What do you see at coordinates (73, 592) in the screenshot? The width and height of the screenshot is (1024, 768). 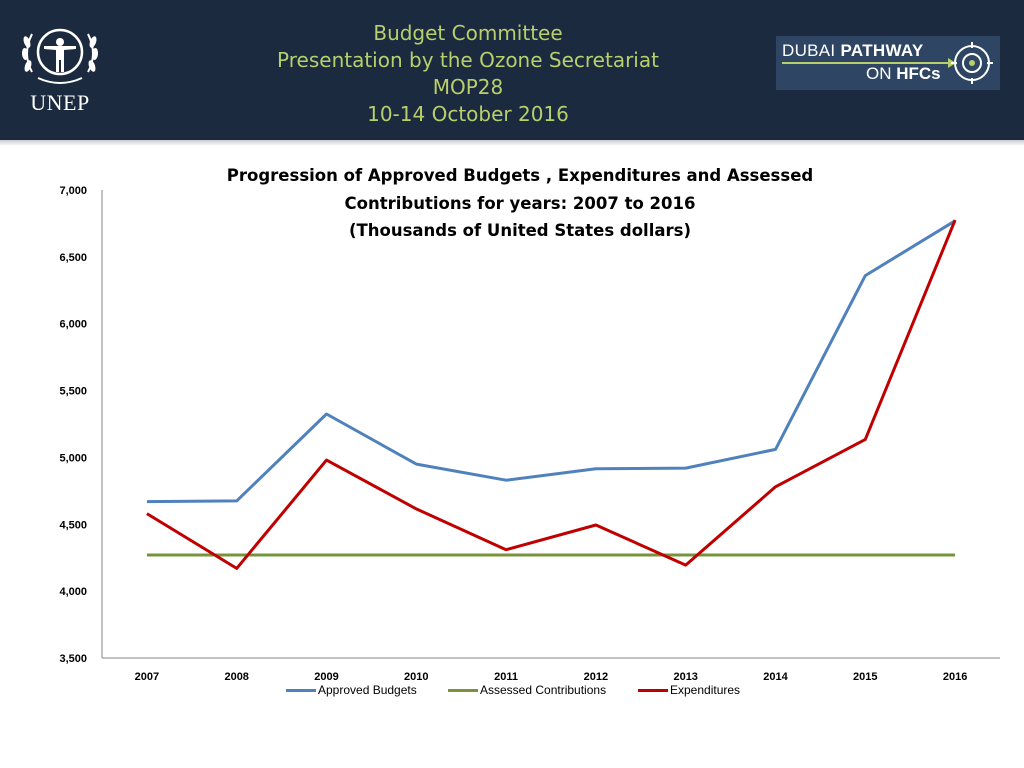 I see `y-tick-label: 4,000` at bounding box center [73, 592].